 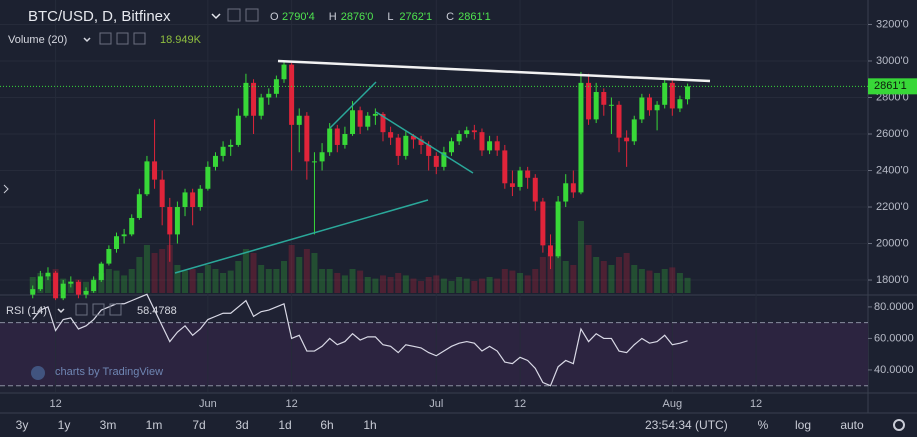 What do you see at coordinates (6, 189) in the screenshot?
I see `scroll-left` at bounding box center [6, 189].